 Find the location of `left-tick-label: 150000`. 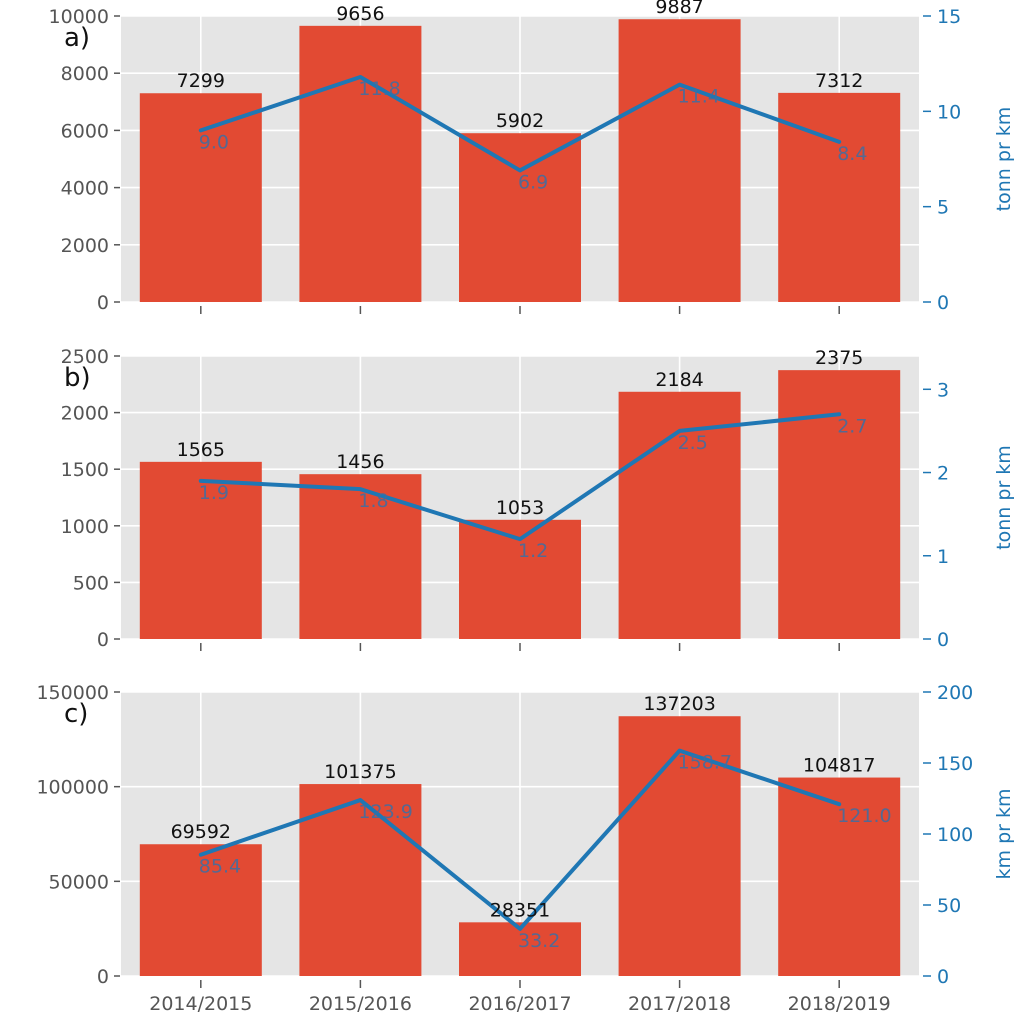

left-tick-label: 150000 is located at coordinates (72, 693).